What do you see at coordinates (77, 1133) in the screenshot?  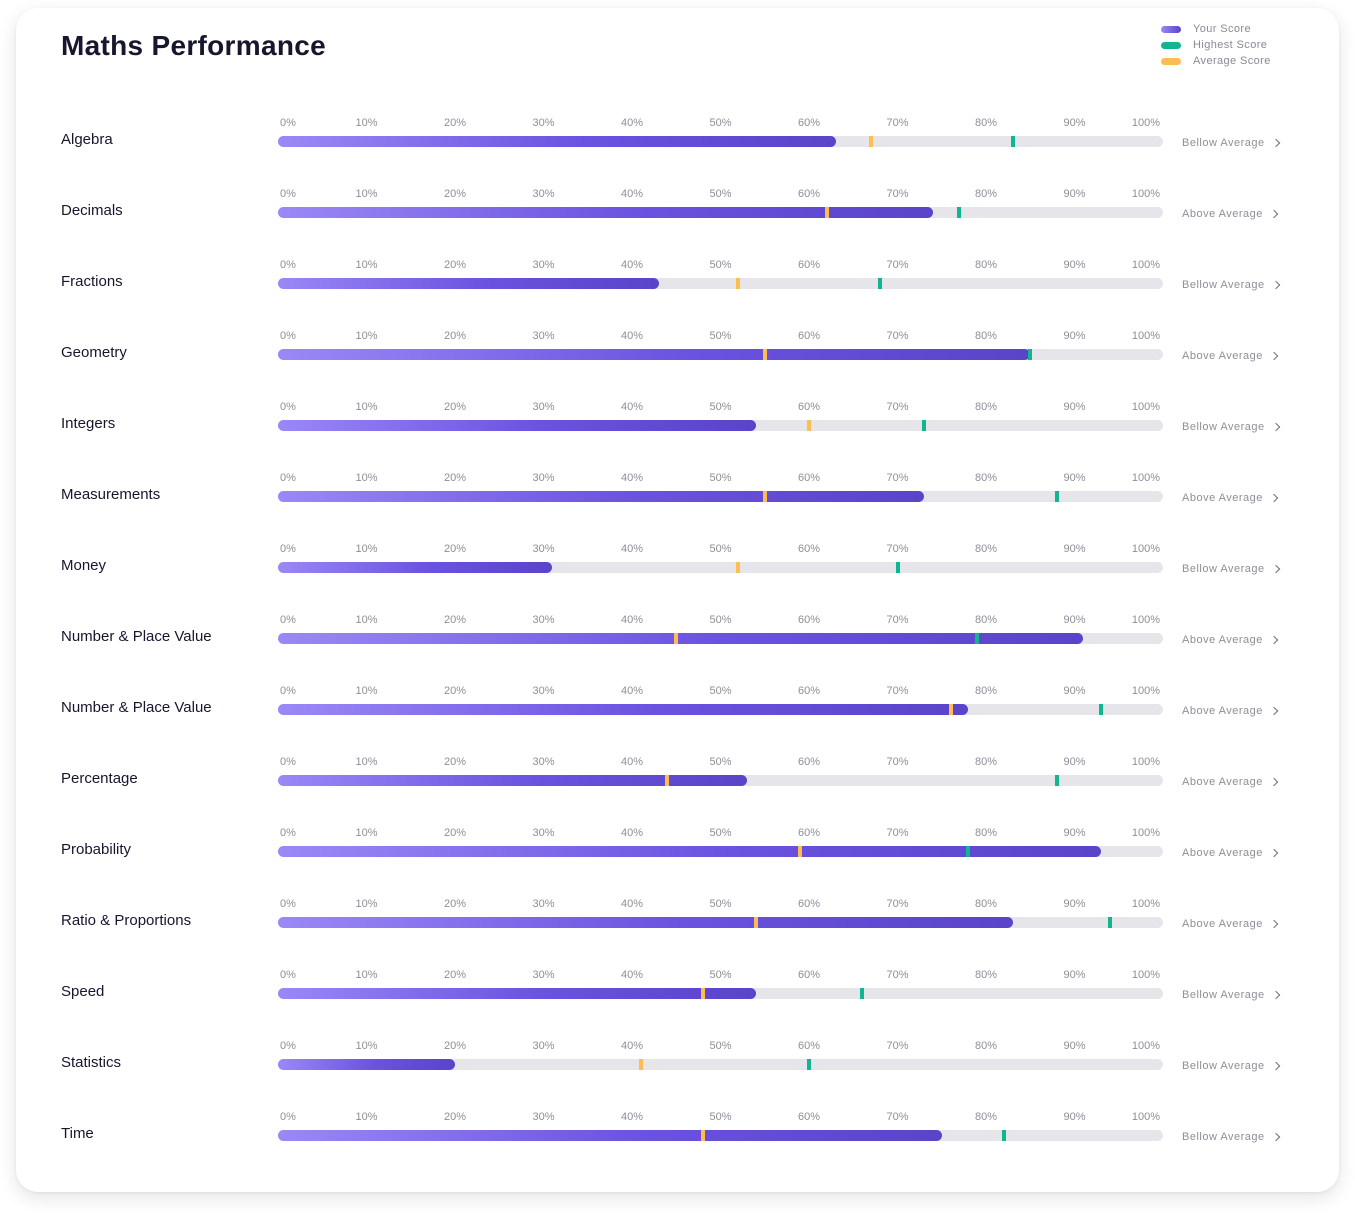 I see `topic-label: Time` at bounding box center [77, 1133].